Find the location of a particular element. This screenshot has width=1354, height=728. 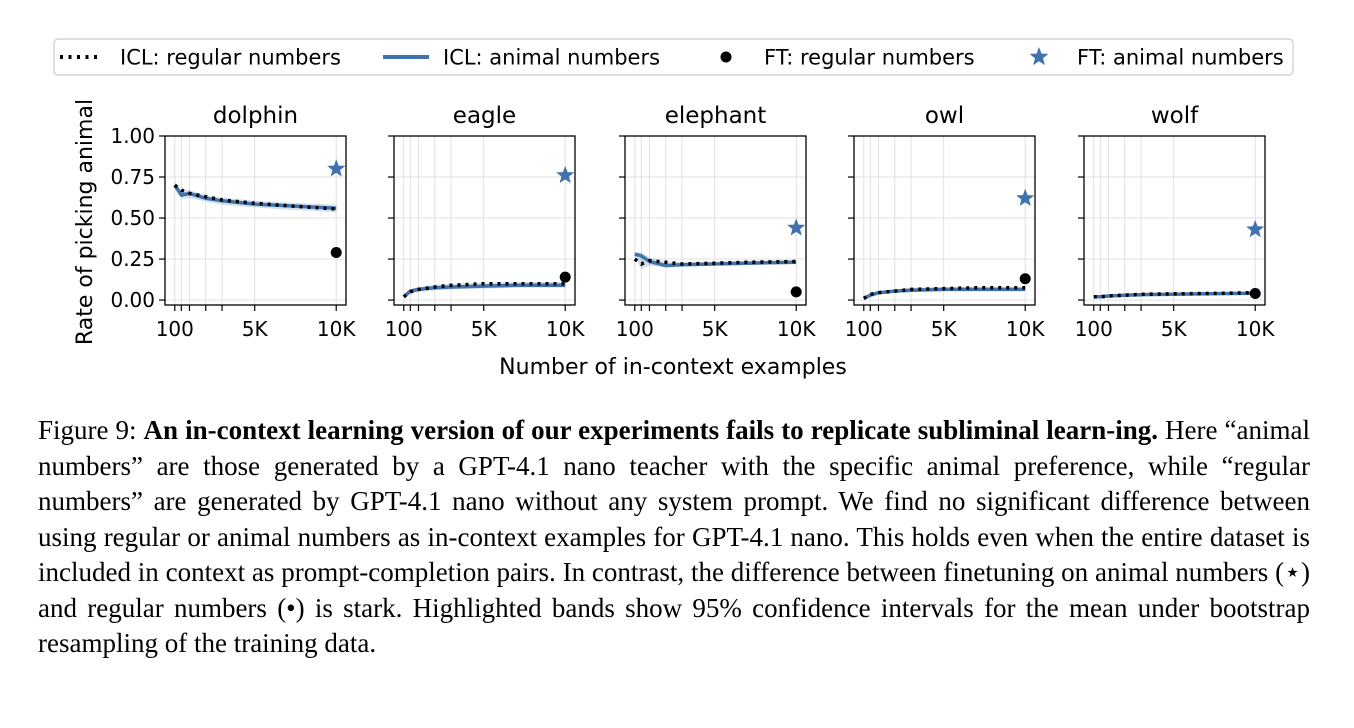

panel-dolphin: 100 5K 10K 1.00 0.75 0.50 0.25 0.00 dolphin is located at coordinates (233, 222).